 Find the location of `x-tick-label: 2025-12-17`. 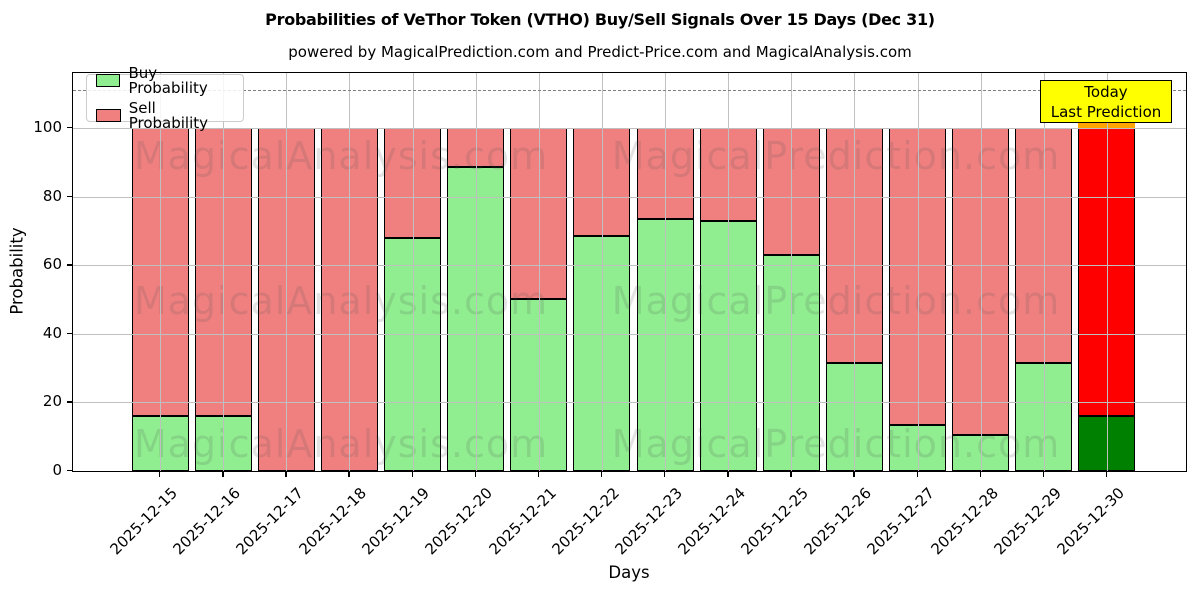

x-tick-label: 2025-12-17 is located at coordinates (269, 521).